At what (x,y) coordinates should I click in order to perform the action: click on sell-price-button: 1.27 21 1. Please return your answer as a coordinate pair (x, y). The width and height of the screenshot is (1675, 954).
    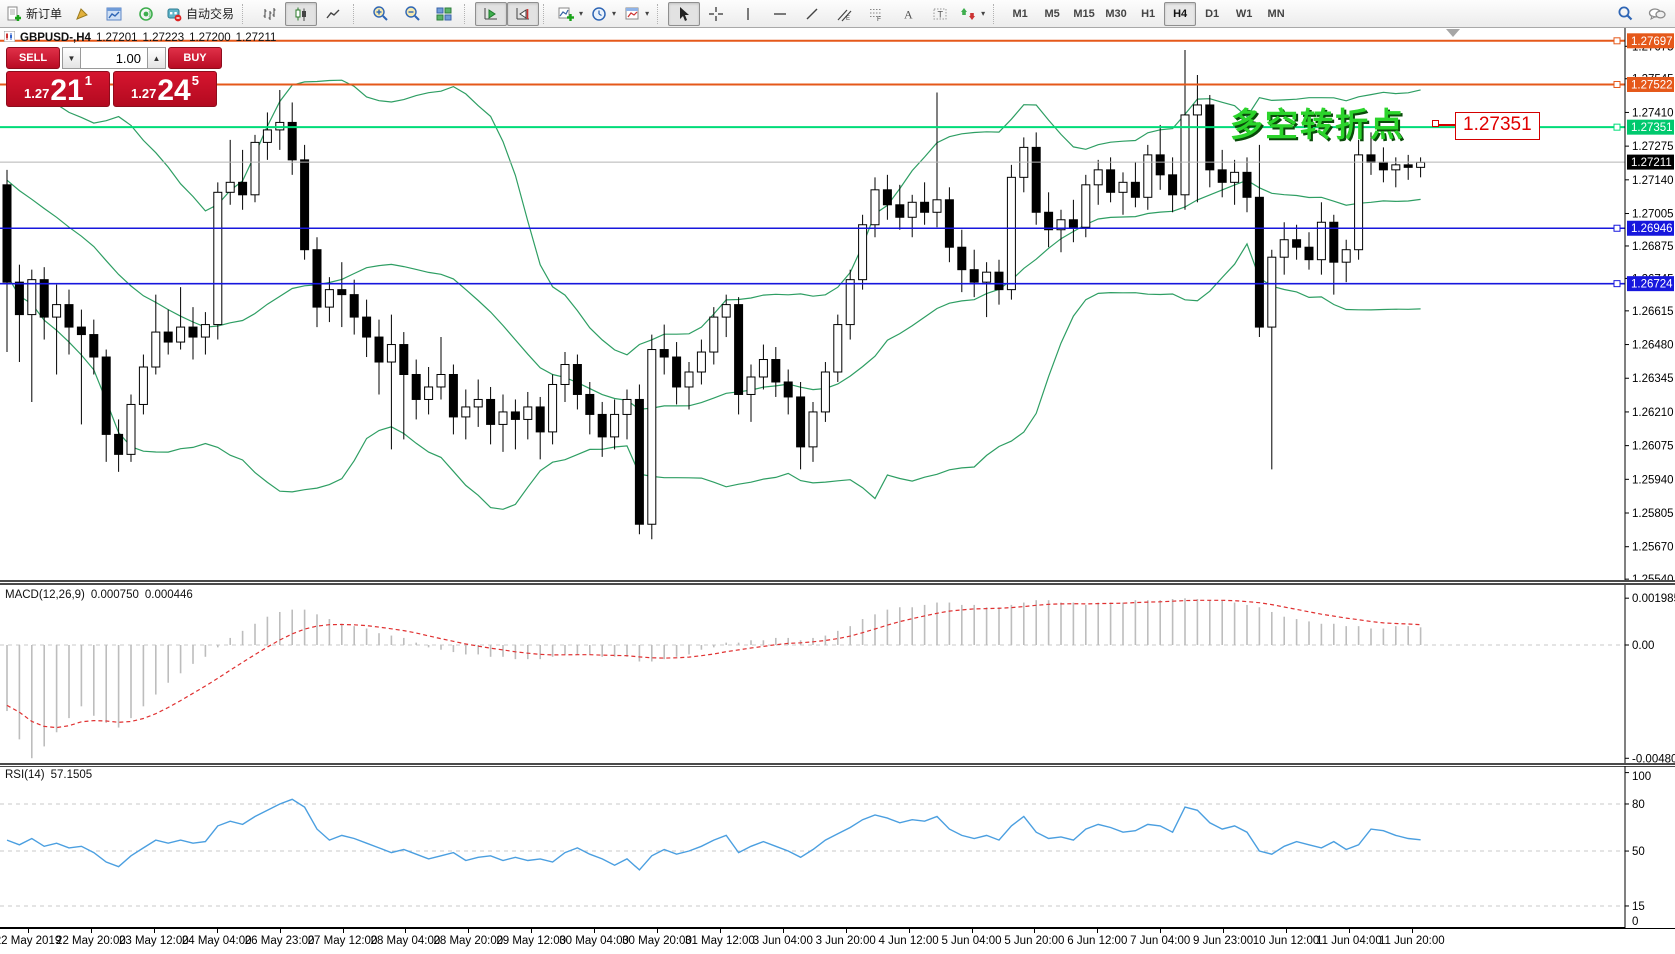
    Looking at the image, I should click on (58, 89).